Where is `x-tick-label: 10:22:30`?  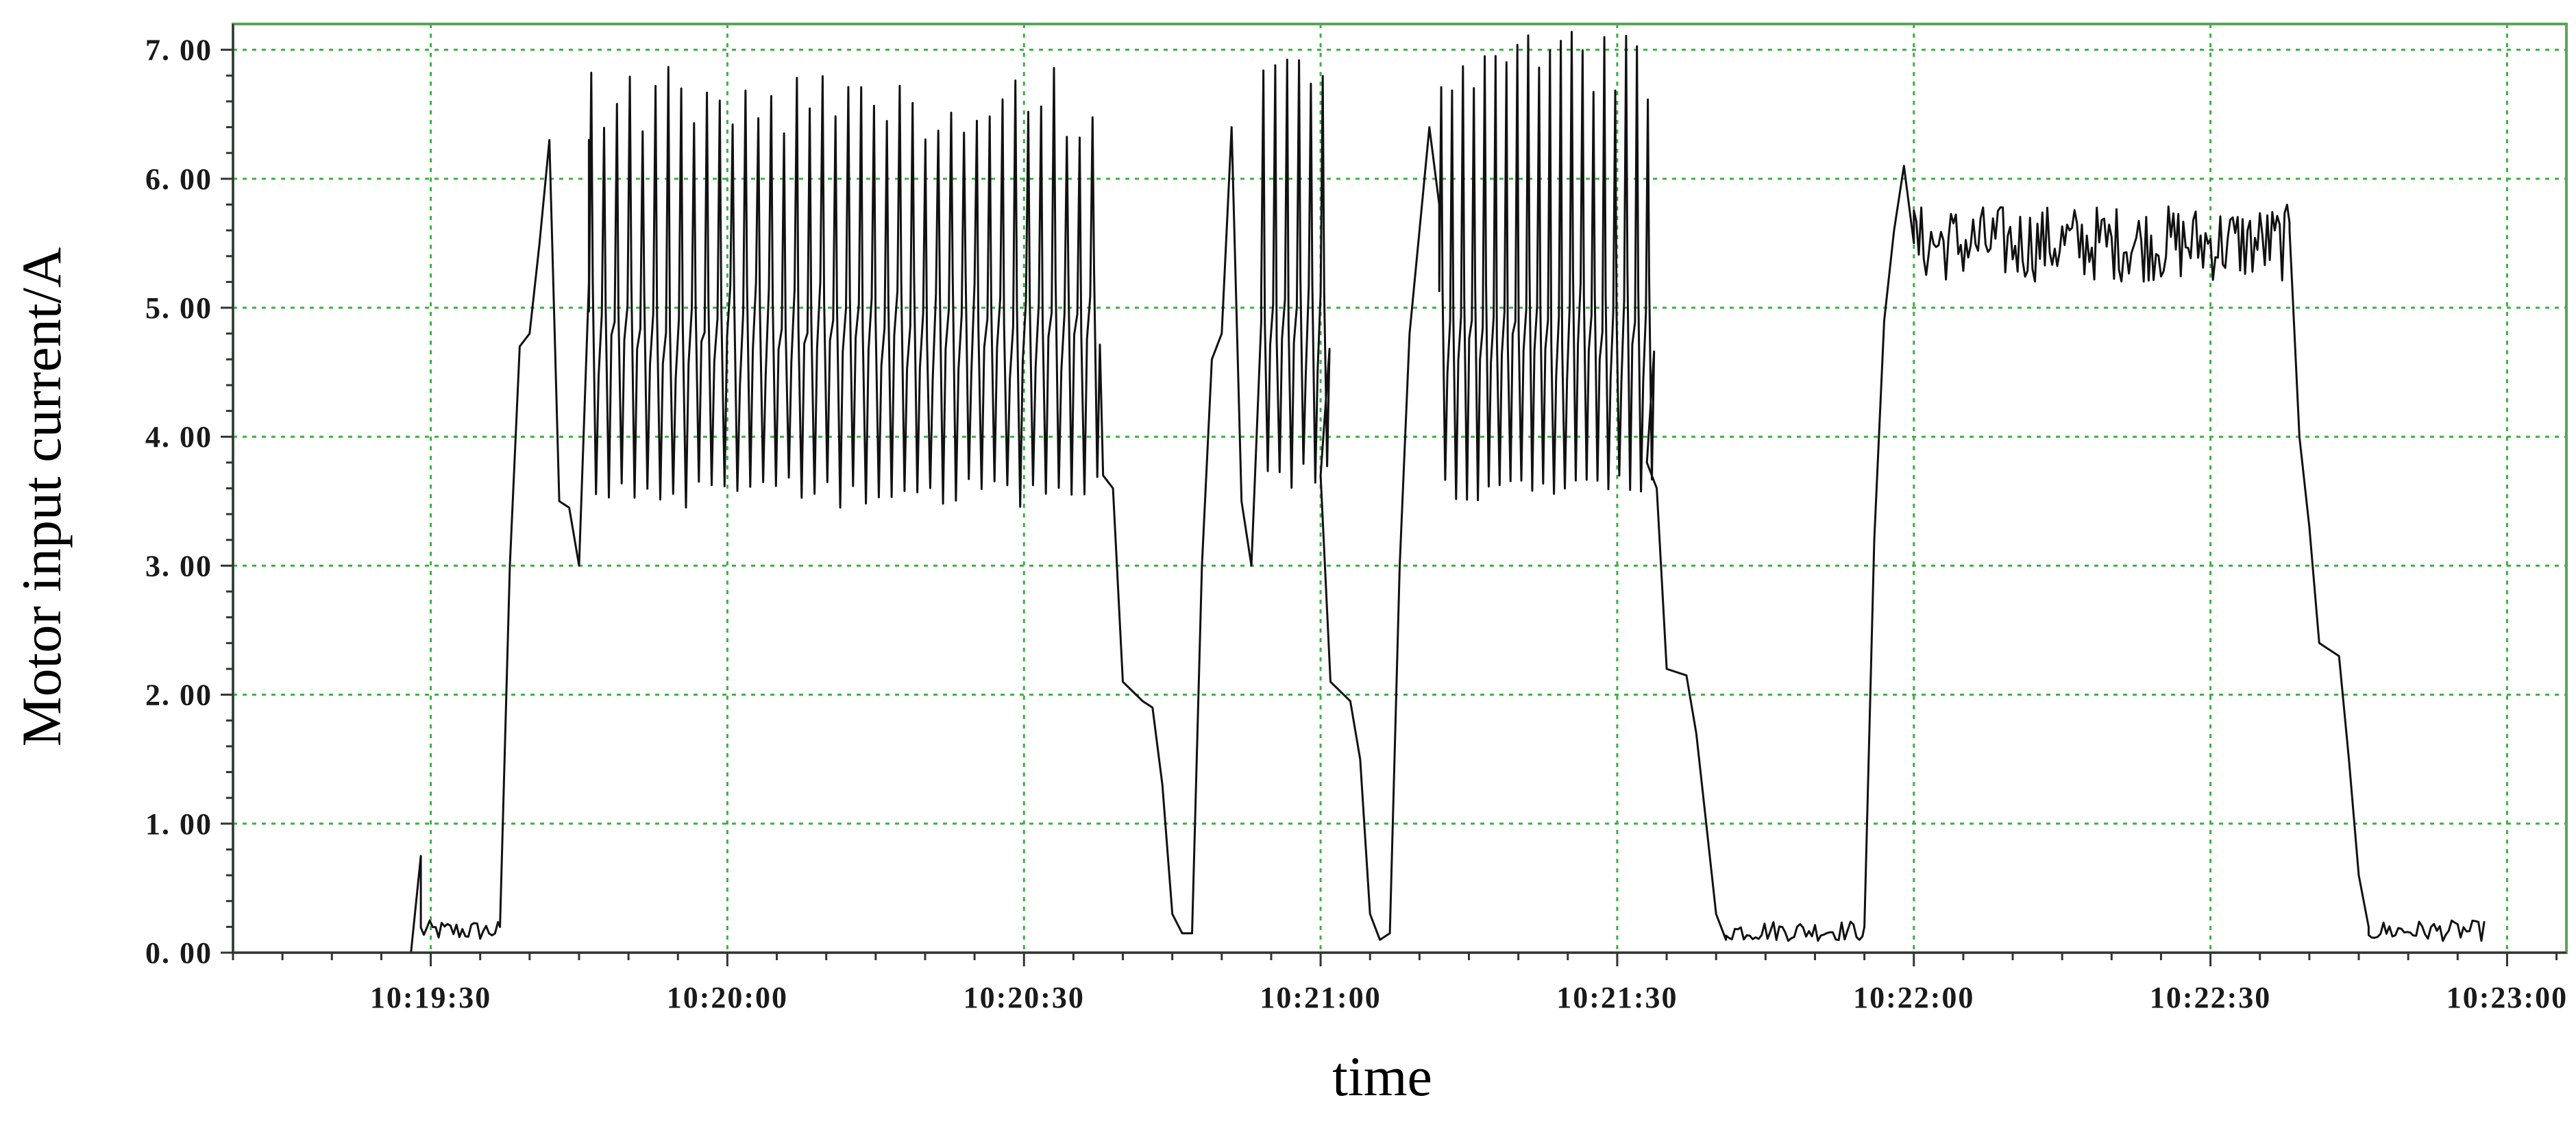 x-tick-label: 10:22:30 is located at coordinates (2210, 997).